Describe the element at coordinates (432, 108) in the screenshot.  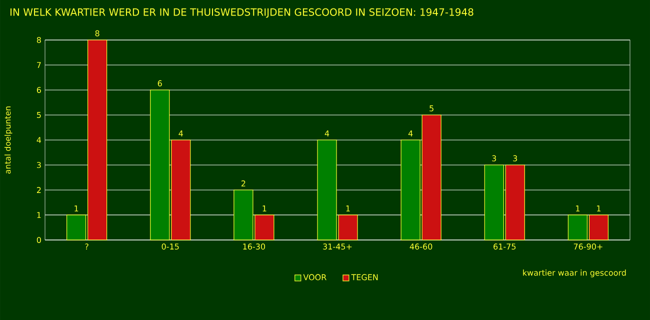
I see `data-label: 5` at that location.